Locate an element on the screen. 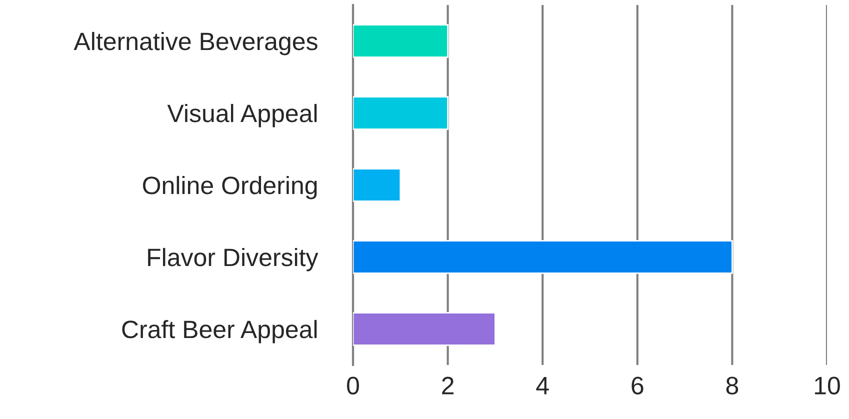  y-tick-label: Visual Appeal is located at coordinates (242, 116).